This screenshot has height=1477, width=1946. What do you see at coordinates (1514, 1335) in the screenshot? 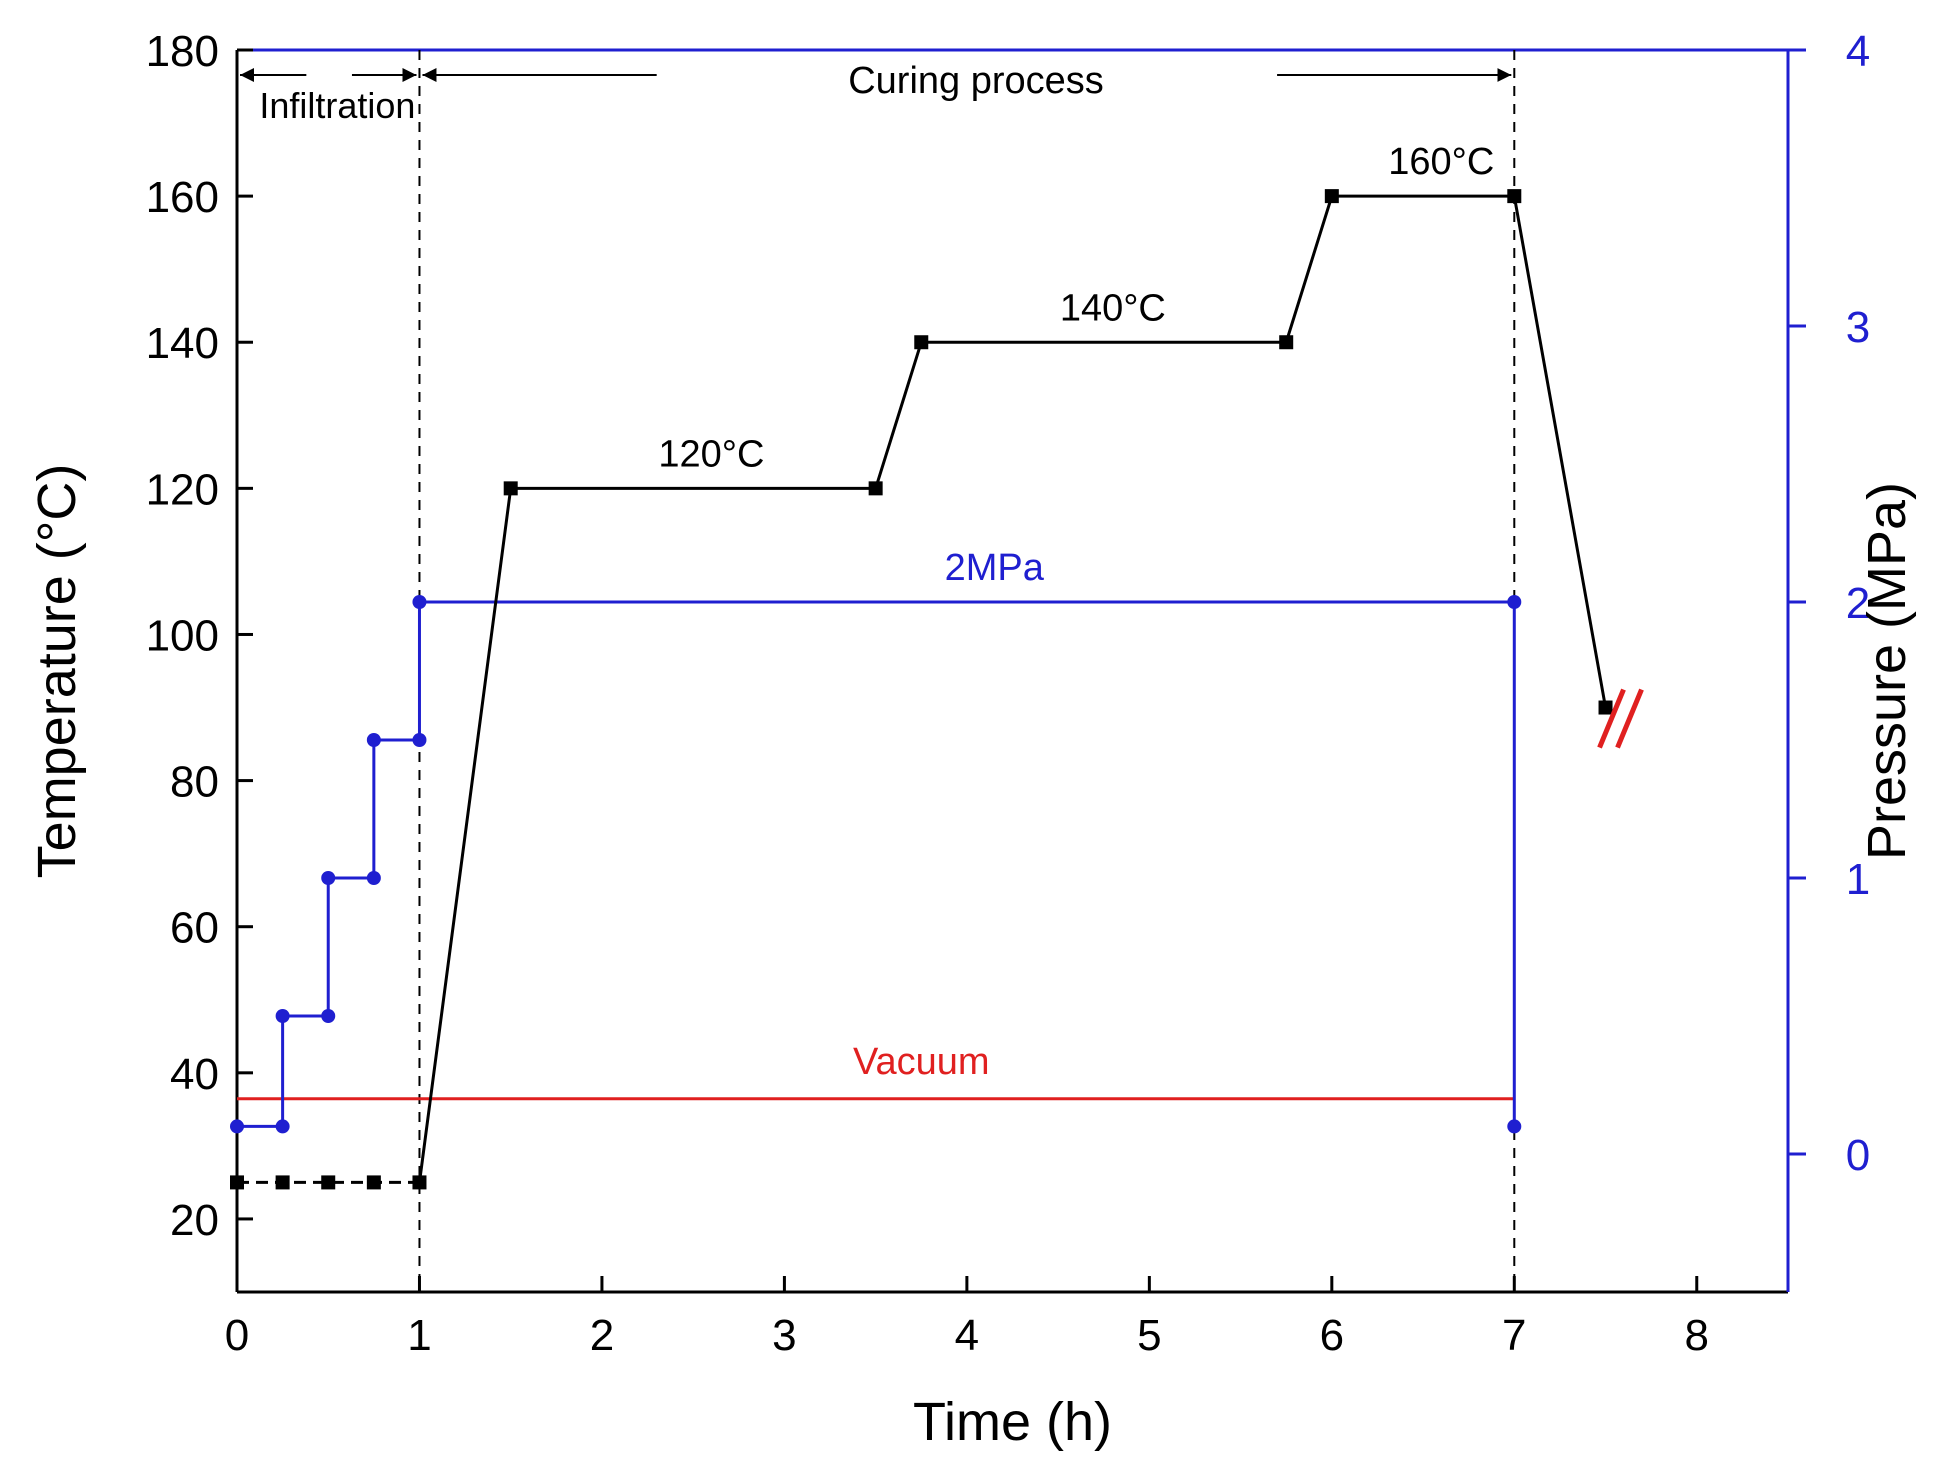
I see `x-tick-label: 7` at bounding box center [1514, 1335].